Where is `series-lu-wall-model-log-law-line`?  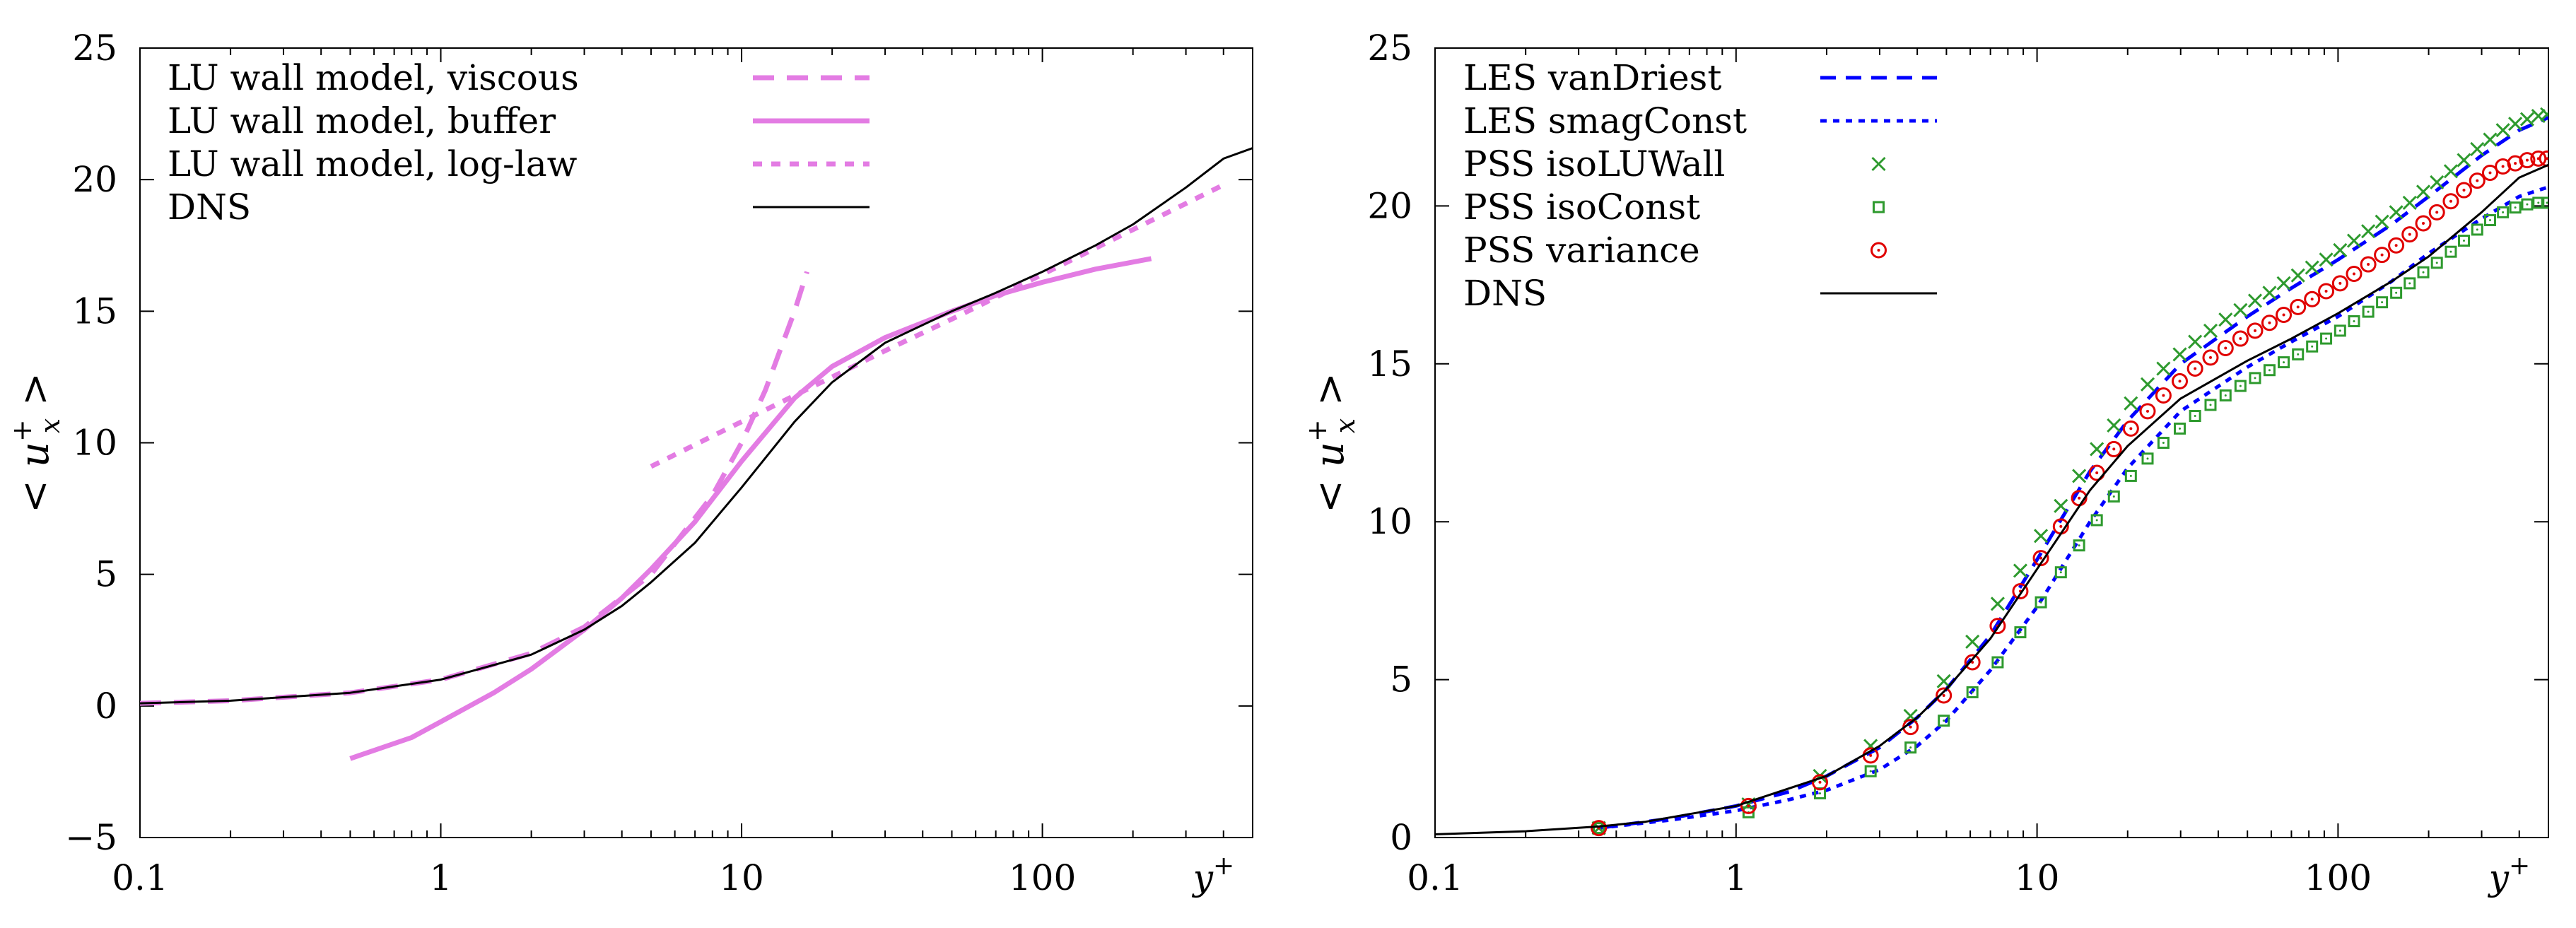
series-lu-wall-model-log-law-line is located at coordinates (937, 325).